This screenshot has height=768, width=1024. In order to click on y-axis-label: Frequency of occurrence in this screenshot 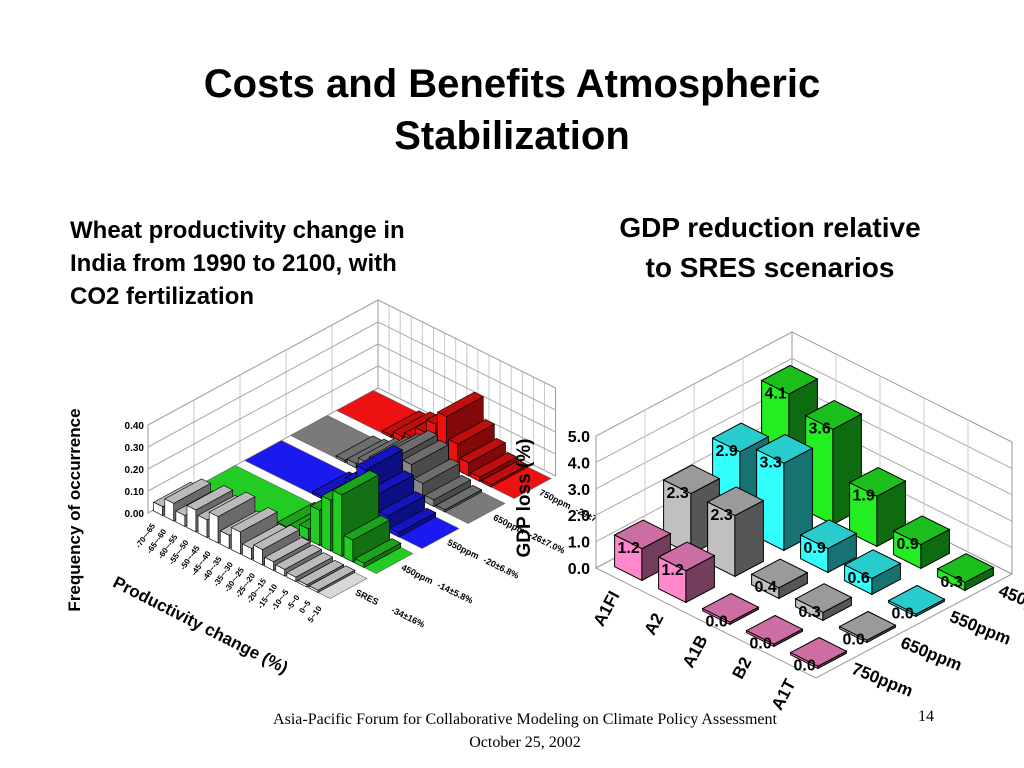, I will do `click(74, 509)`.